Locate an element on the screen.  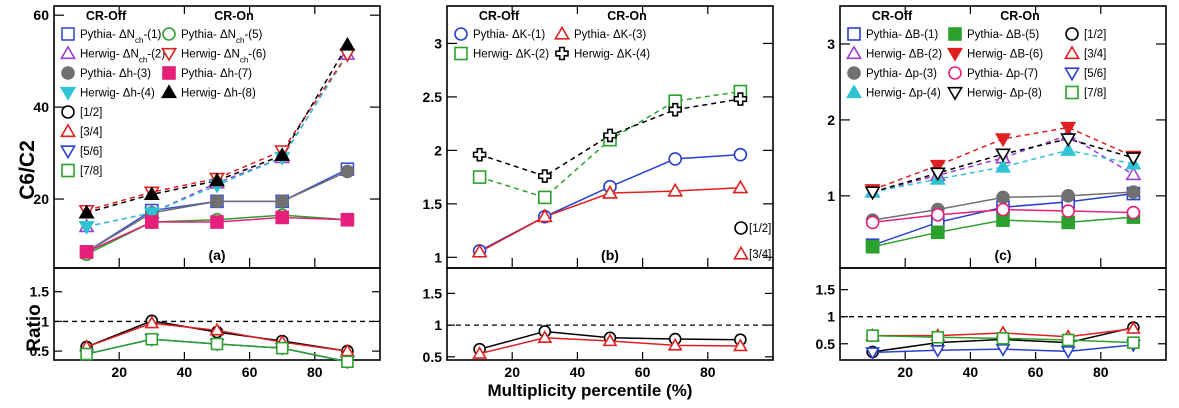
legend-entry-7-8: [7/8] is located at coordinates (91, 172).